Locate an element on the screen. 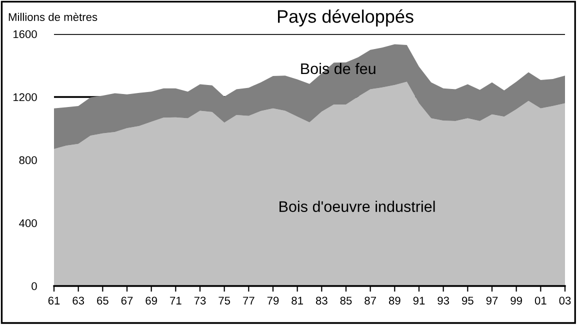 The height and width of the screenshot is (333, 578). x-tick-label: 03 is located at coordinates (565, 300).